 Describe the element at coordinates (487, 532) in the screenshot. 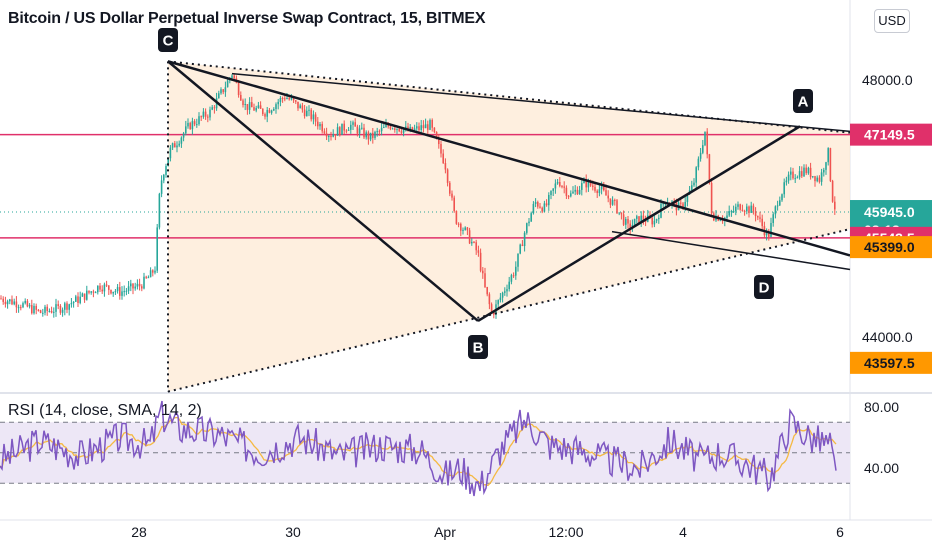

I see `time-axis: 28 30 Apr 12:00 4 6` at that location.